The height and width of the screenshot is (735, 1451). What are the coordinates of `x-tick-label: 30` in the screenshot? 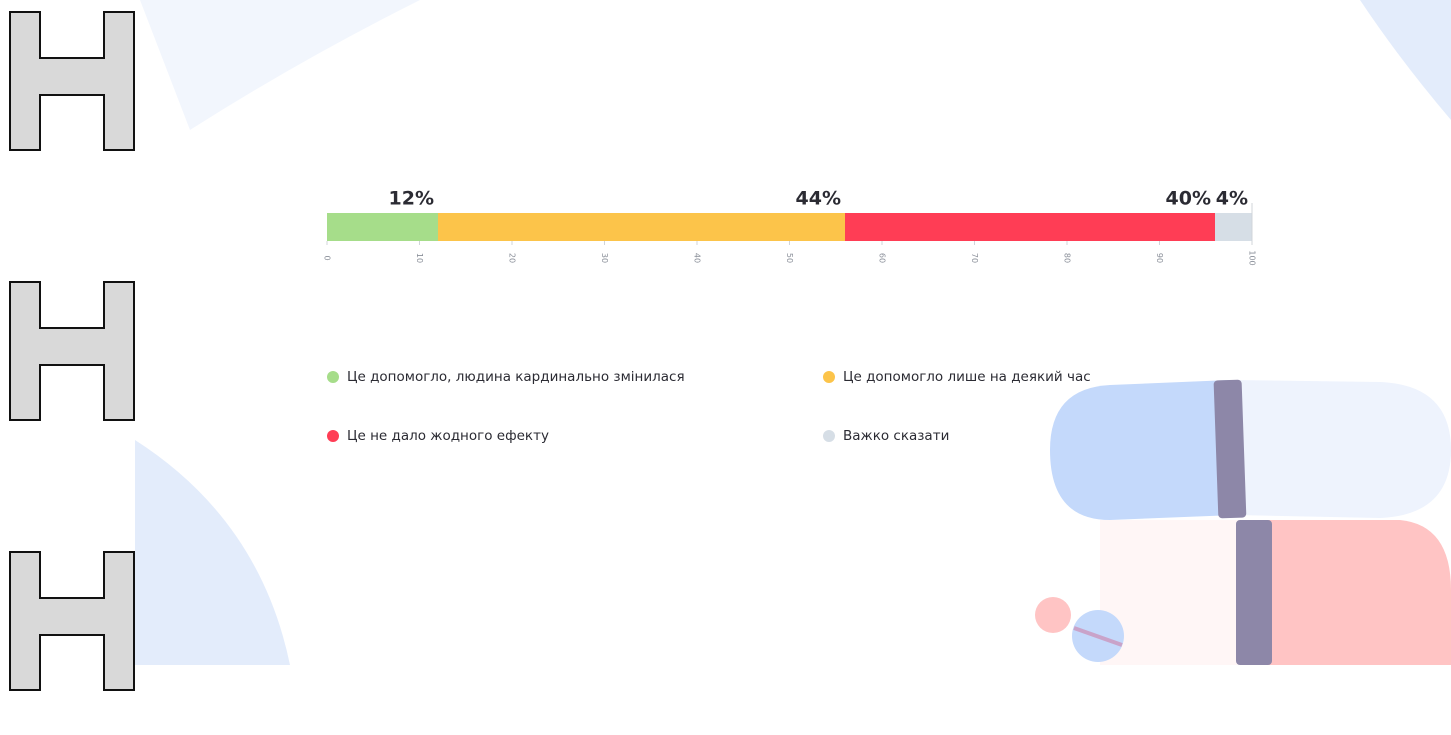 It's located at (604, 258).